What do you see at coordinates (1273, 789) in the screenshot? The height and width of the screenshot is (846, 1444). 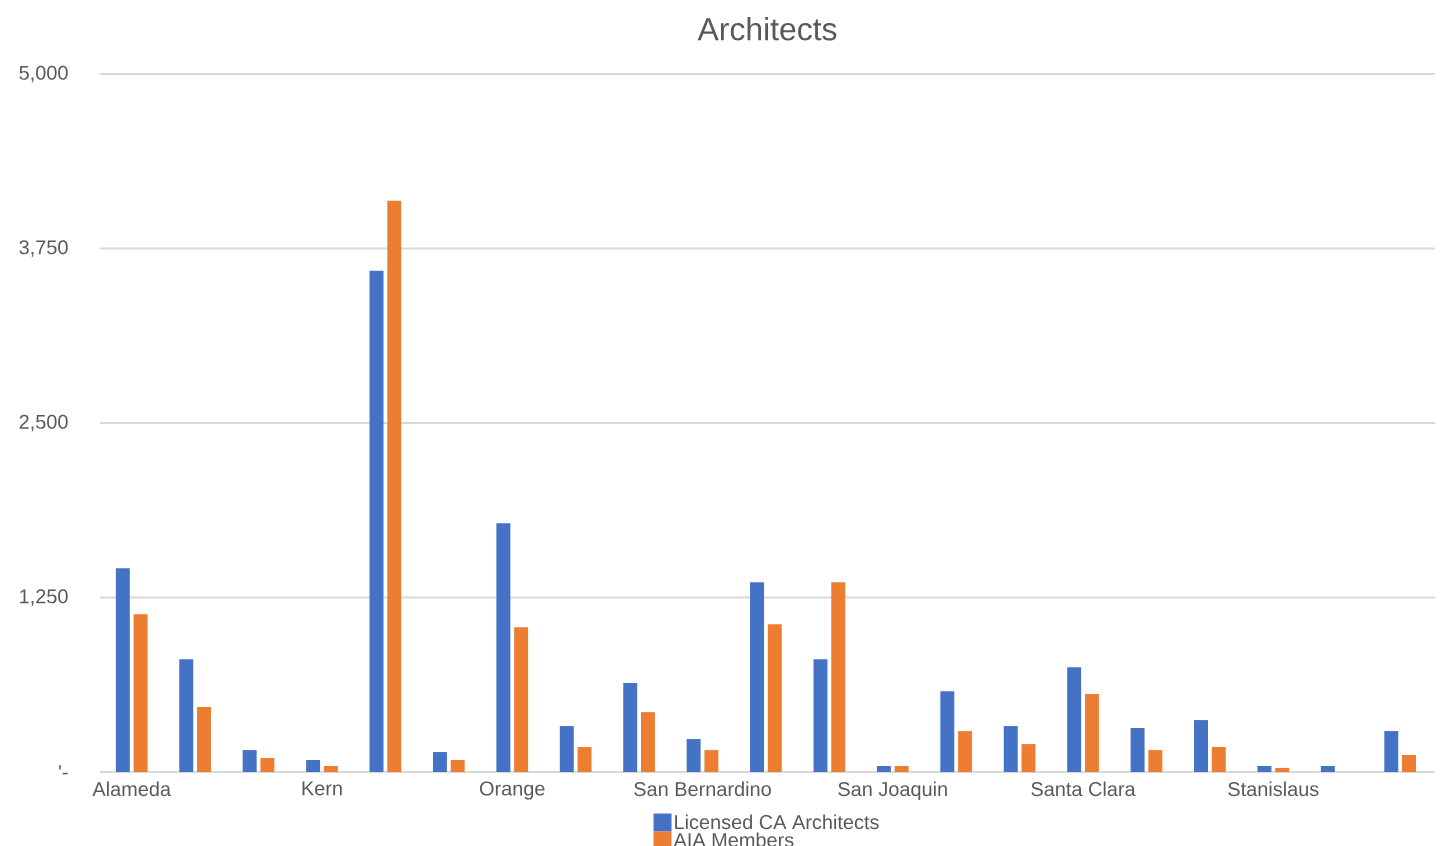 I see `x-tick-label: Stanislaus` at bounding box center [1273, 789].